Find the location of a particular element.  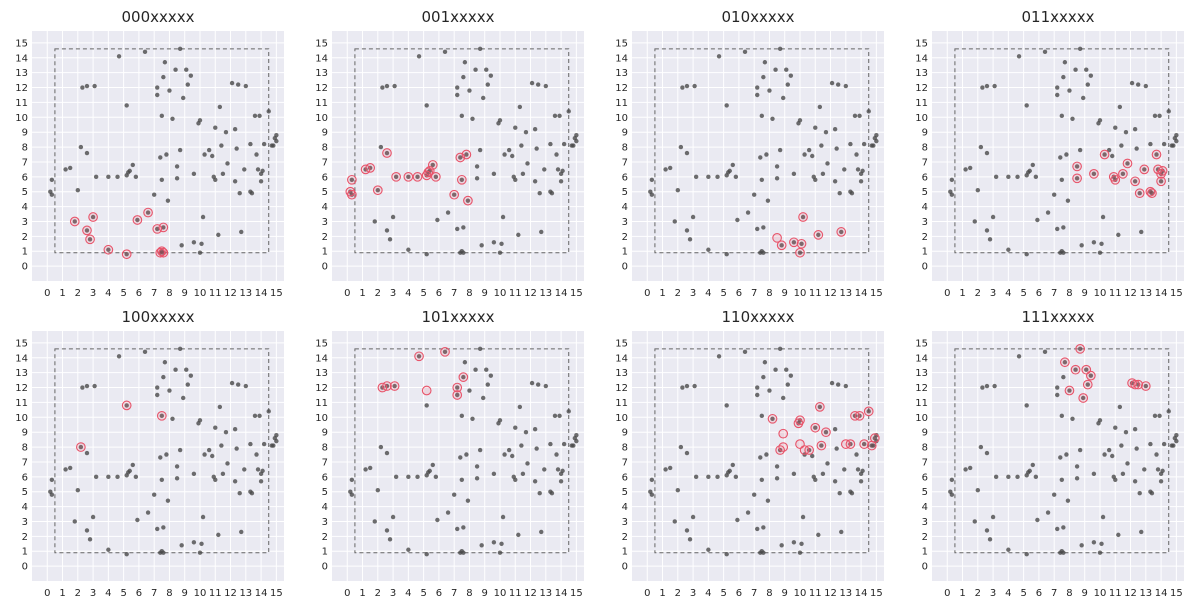

x-tick-label: 11 is located at coordinates (215, 593).